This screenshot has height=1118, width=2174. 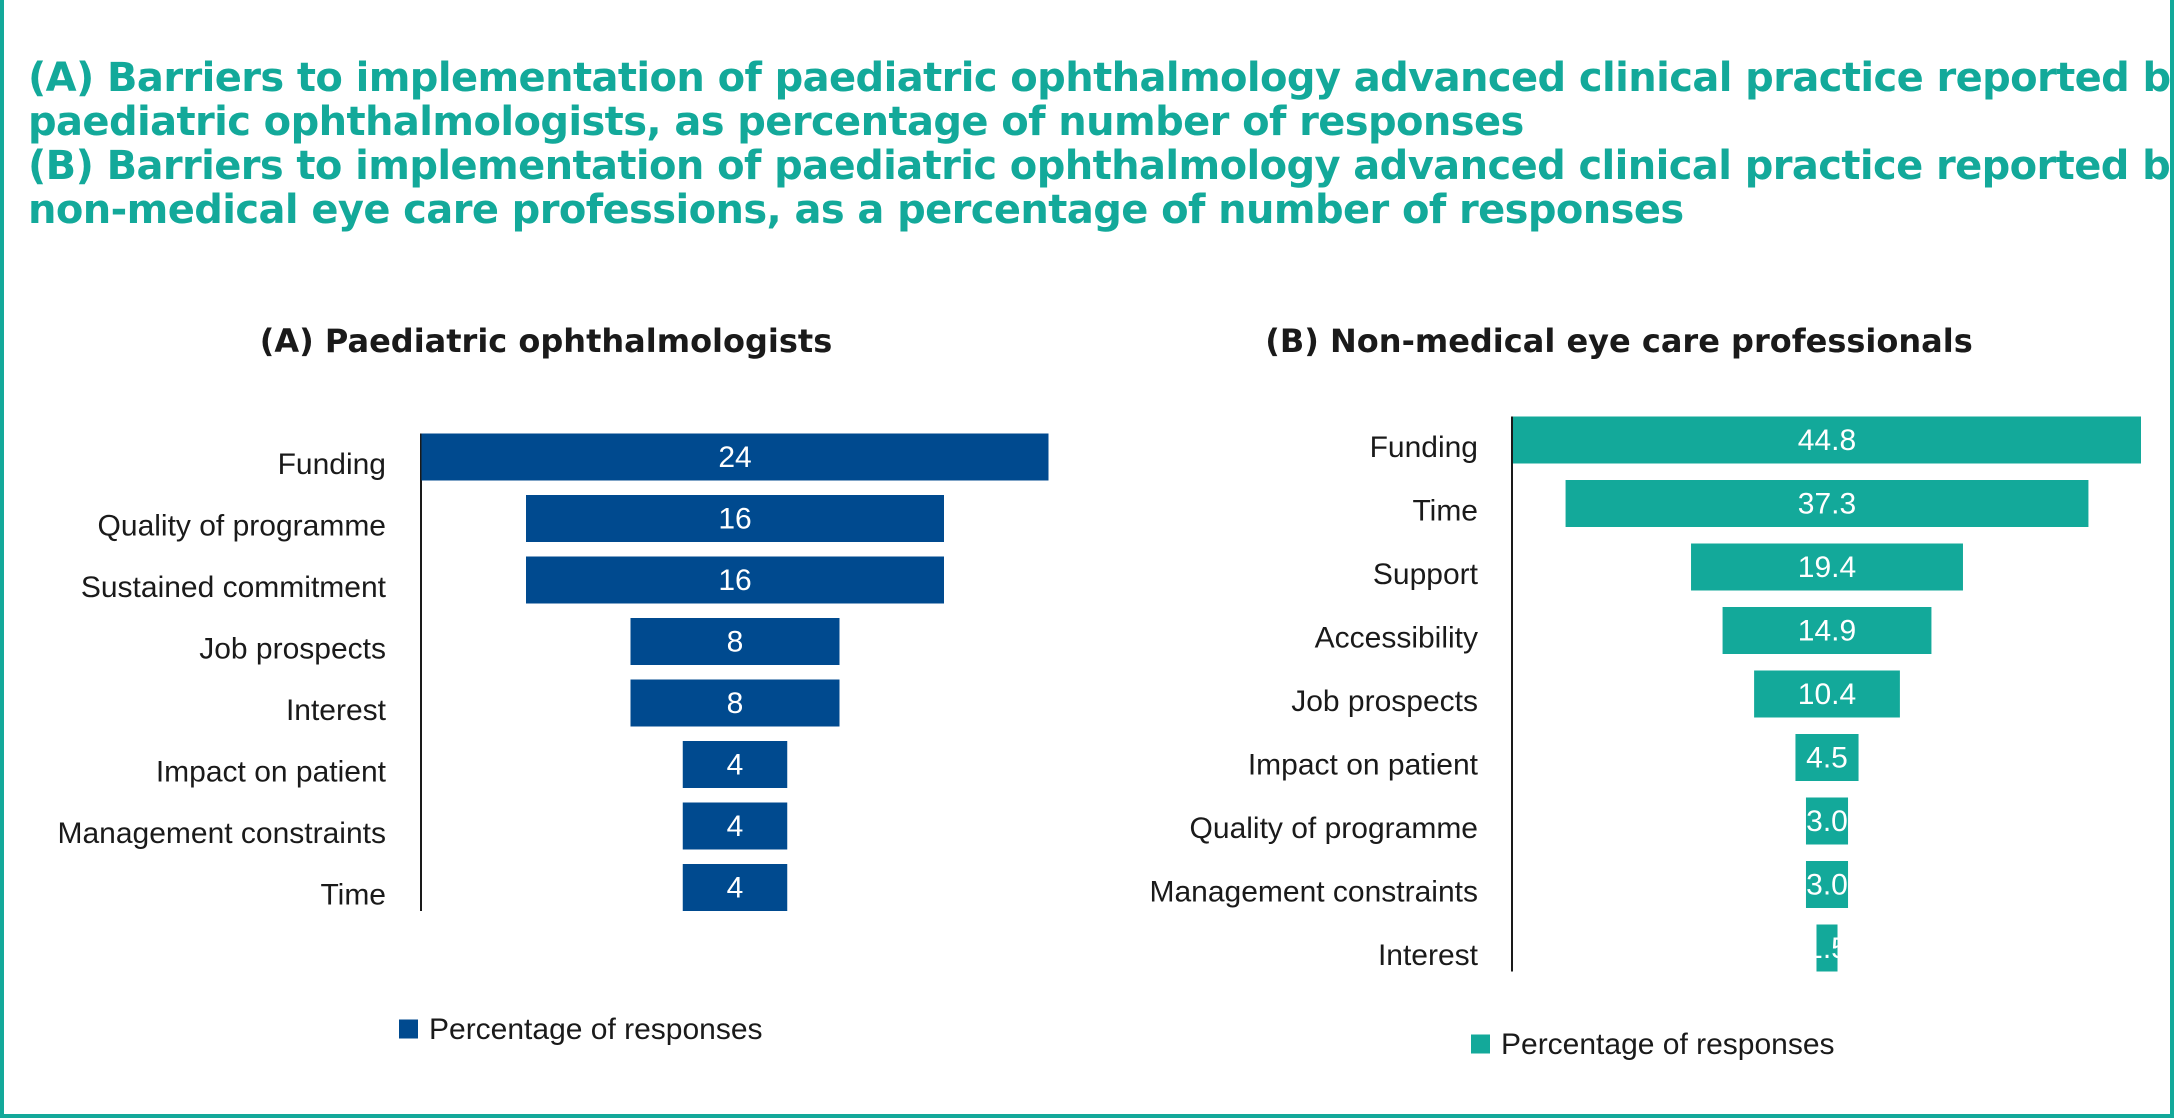 I want to click on panel-title: (A) Paediatric ophthalmologists, so click(x=546, y=341).